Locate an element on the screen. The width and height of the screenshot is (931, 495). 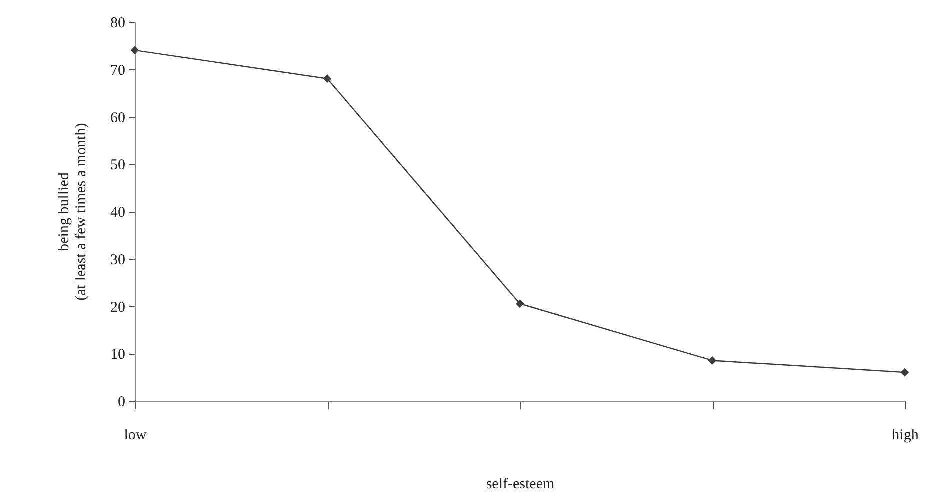
y-tick-label: 70 is located at coordinates (118, 70).